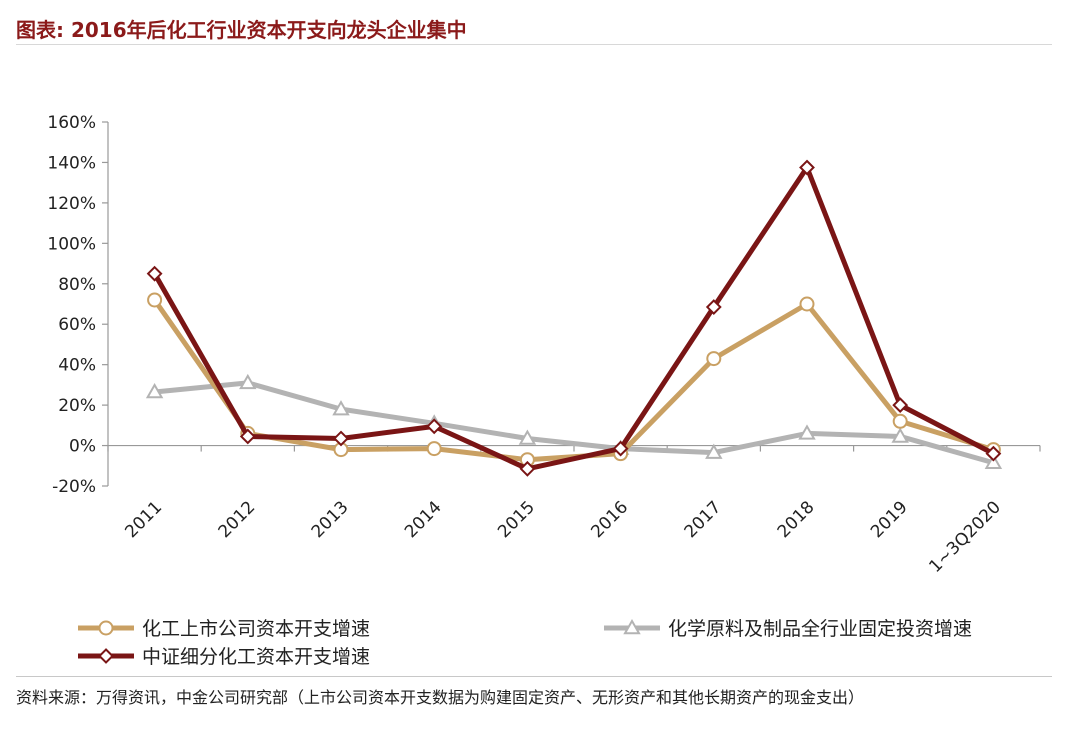 This screenshot has height=737, width=1080. Describe the element at coordinates (71, 244) in the screenshot. I see `y-tick-label: 100%` at that location.